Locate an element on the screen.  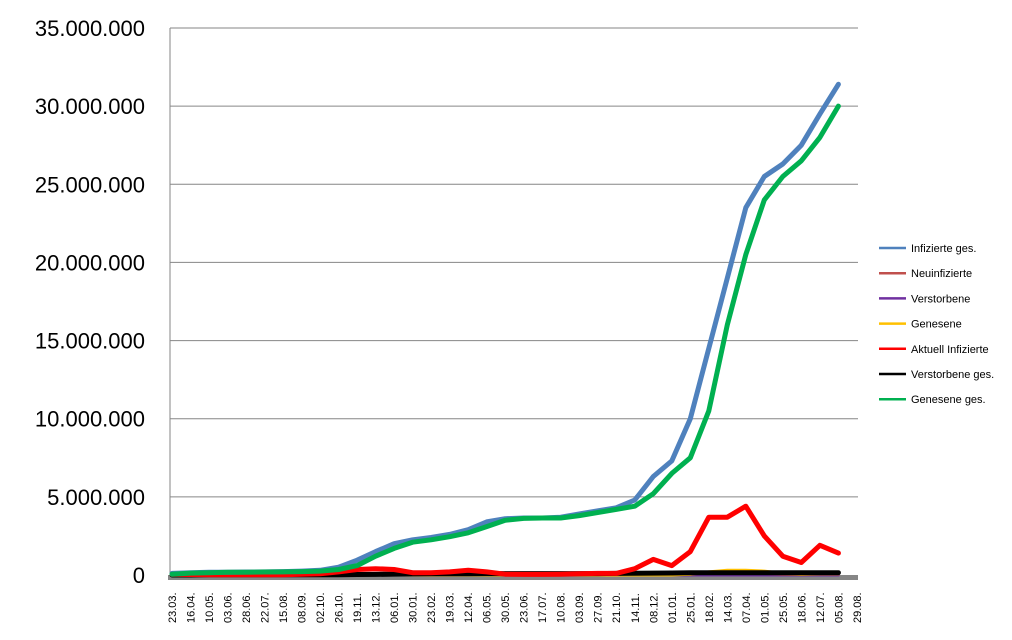
x-tick-label: 19.11. is located at coordinates (358, 608).